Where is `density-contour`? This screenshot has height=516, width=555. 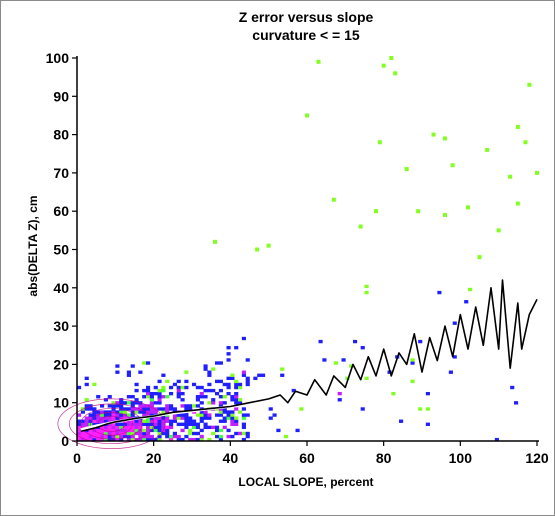 density-contour is located at coordinates (111, 424).